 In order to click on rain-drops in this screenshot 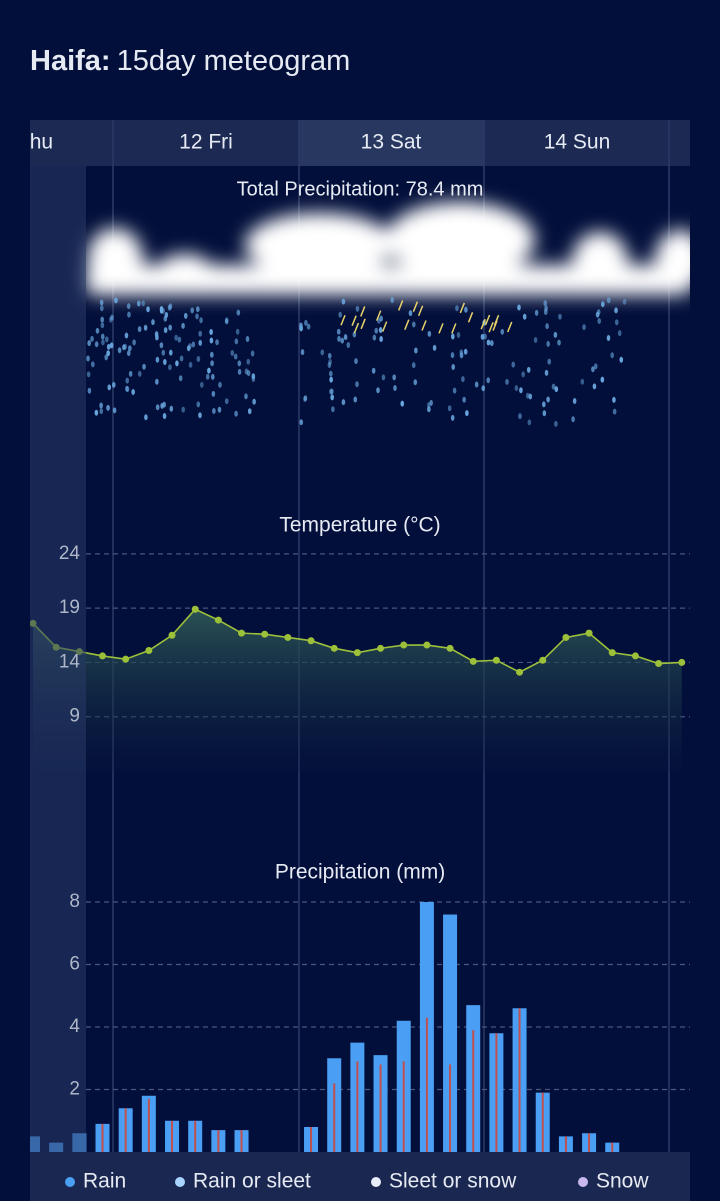, I will do `click(356, 362)`.